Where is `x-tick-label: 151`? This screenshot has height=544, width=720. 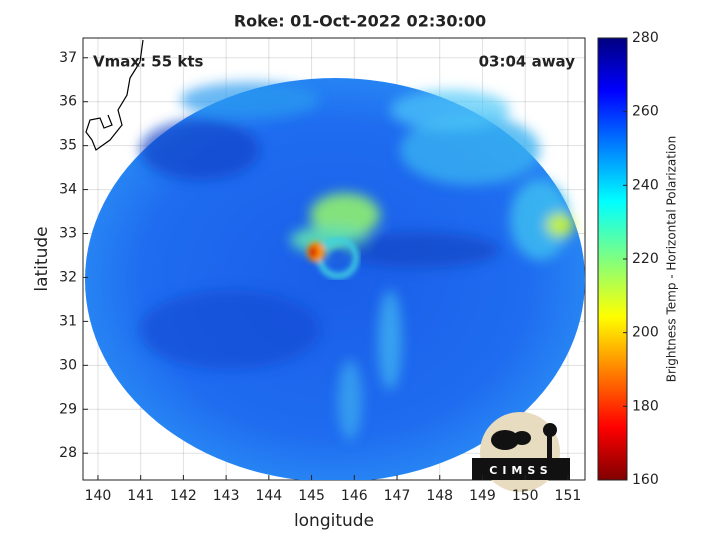
x-tick-label: 151 is located at coordinates (568, 496).